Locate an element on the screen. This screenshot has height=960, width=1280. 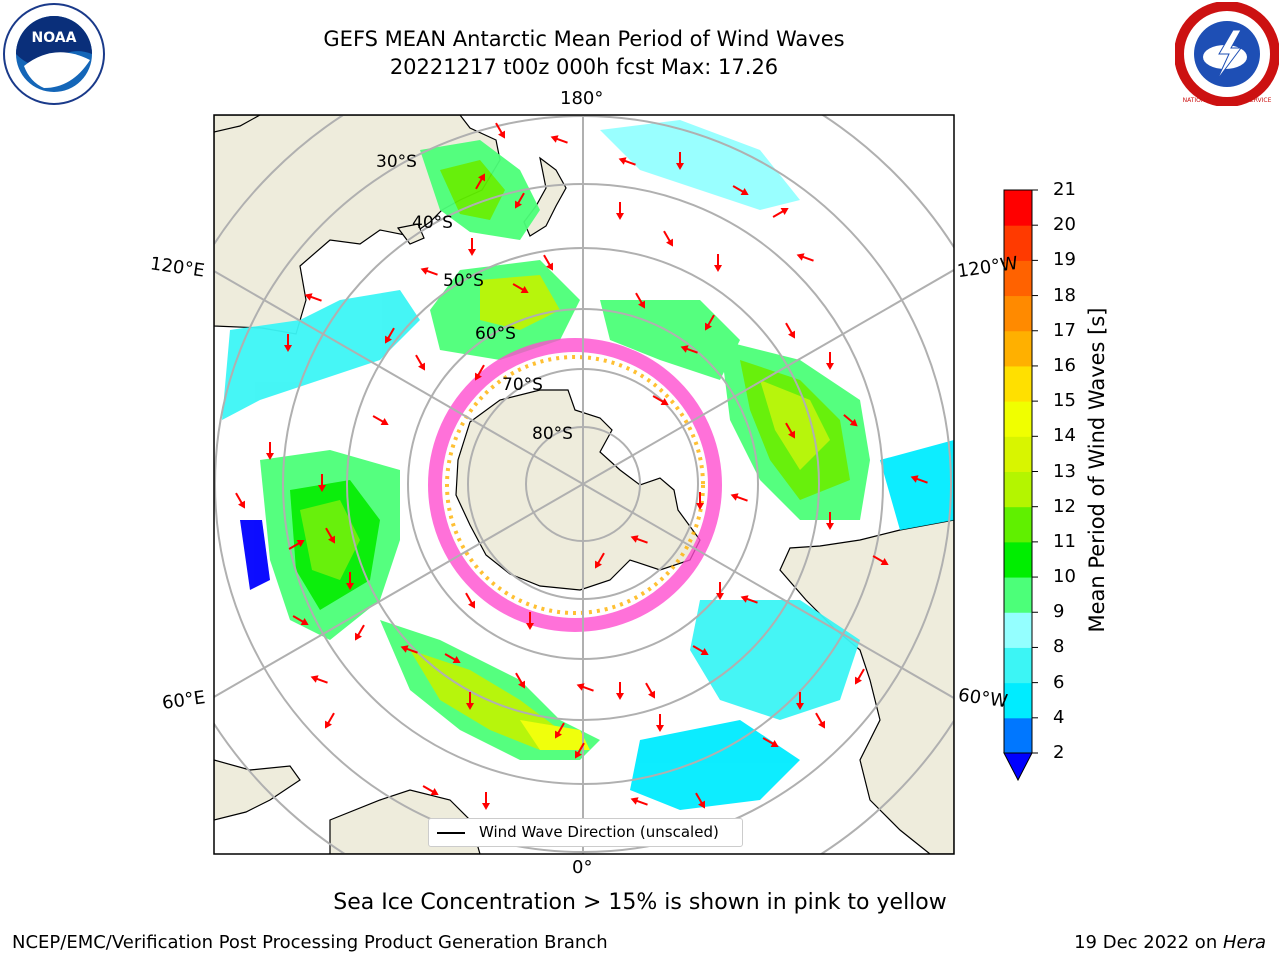
colorbar-tick-label: 19 is located at coordinates (1064, 260).